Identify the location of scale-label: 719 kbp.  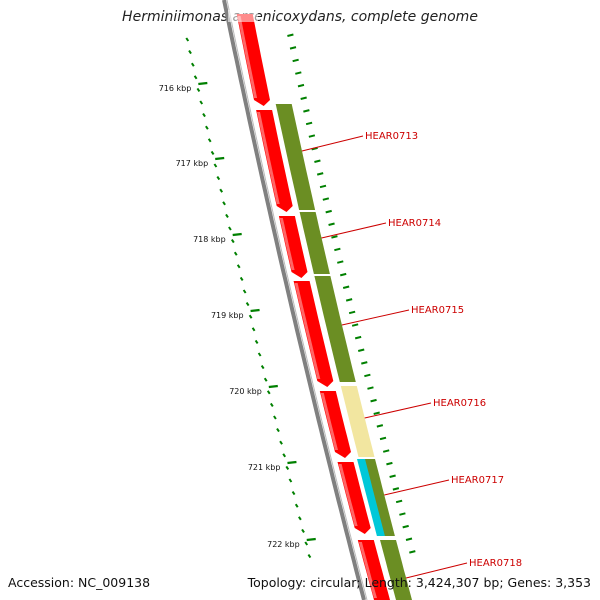
(227, 315).